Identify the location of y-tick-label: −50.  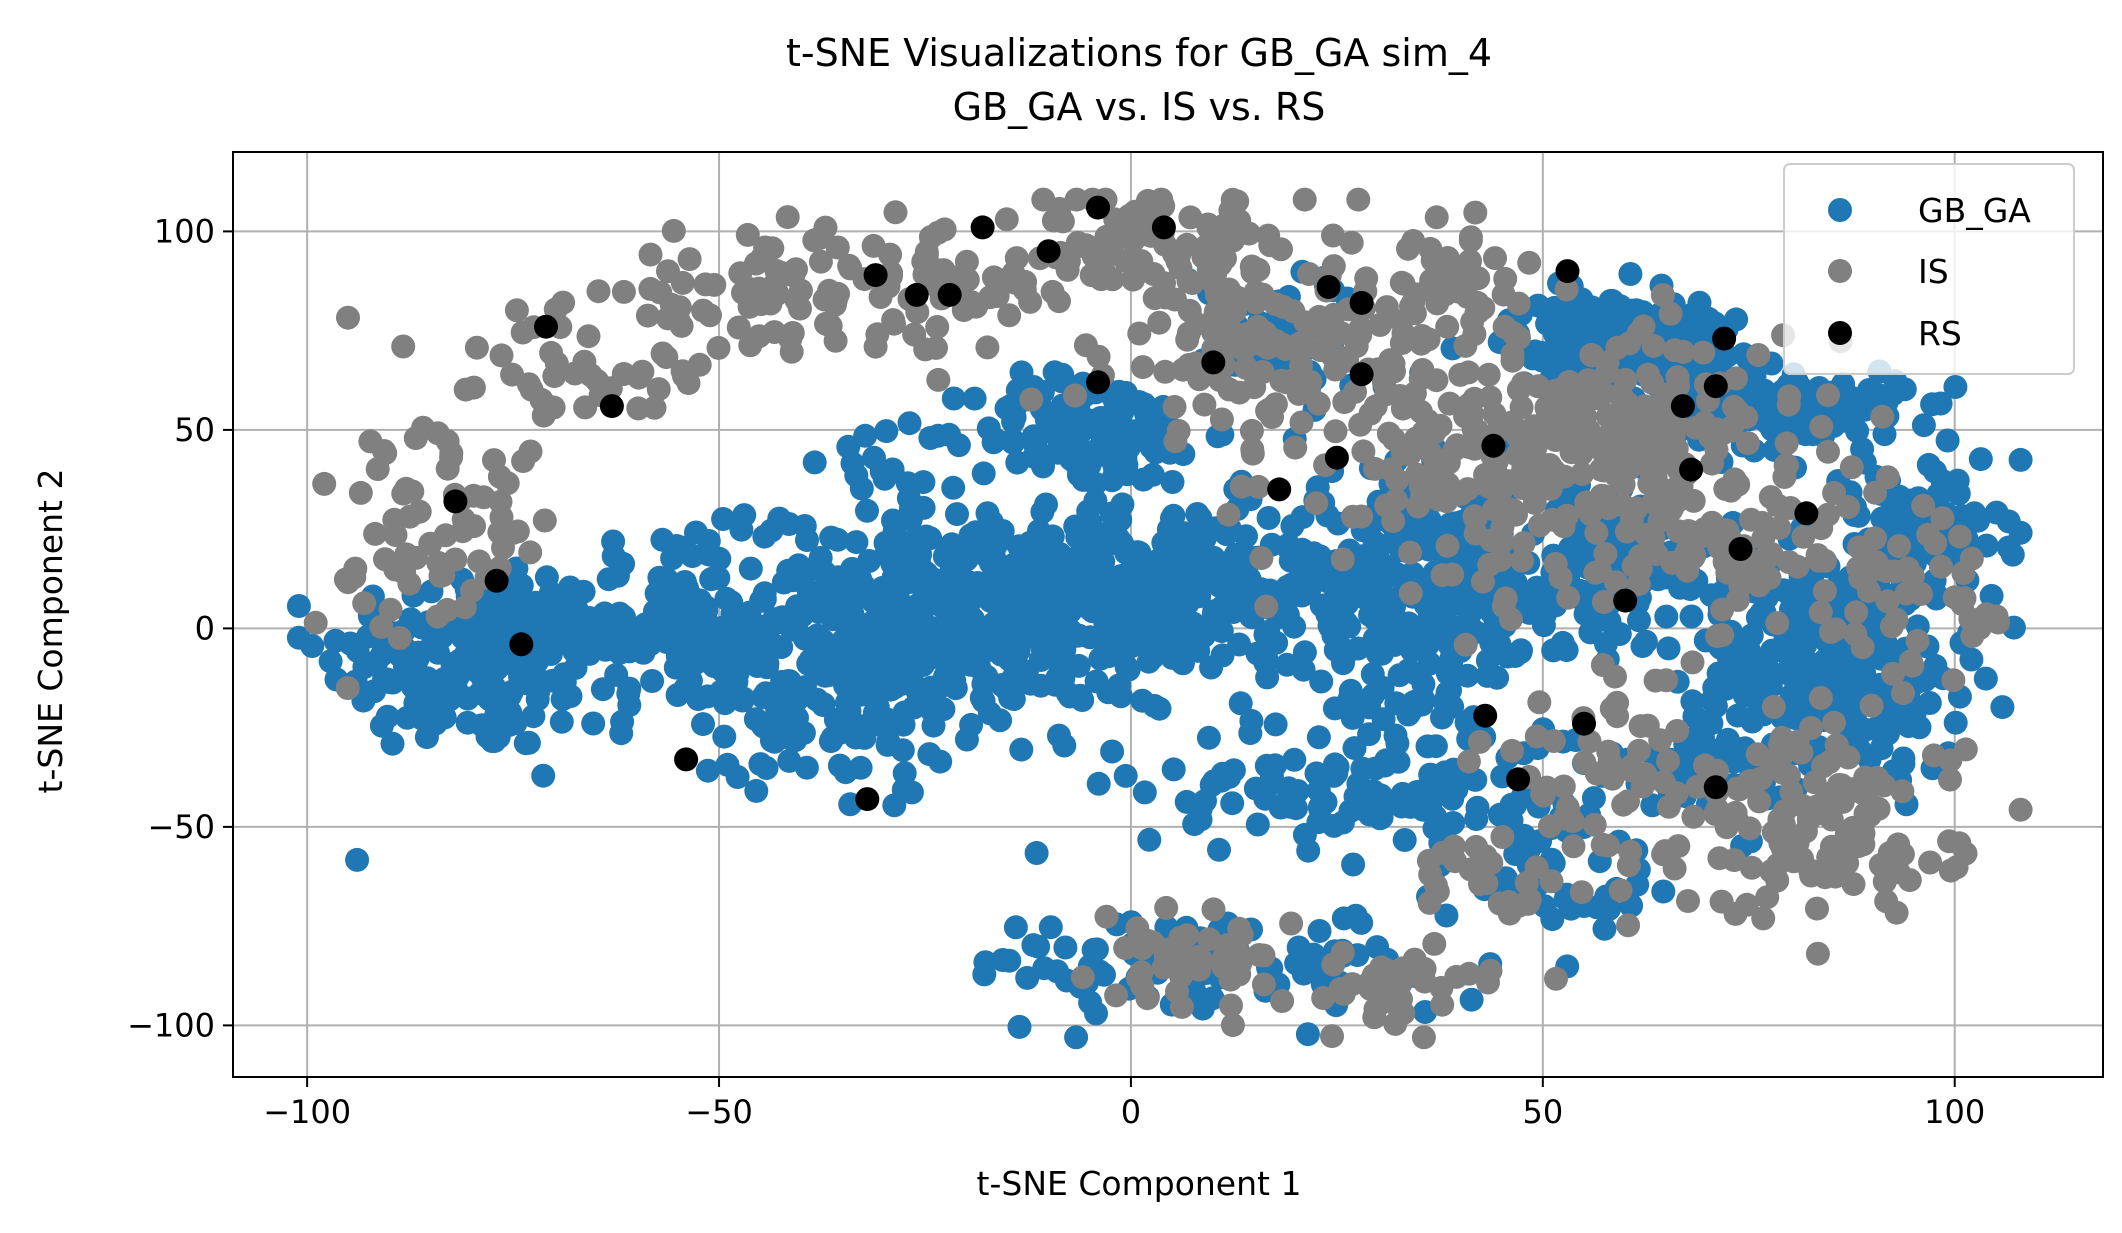
(181, 827).